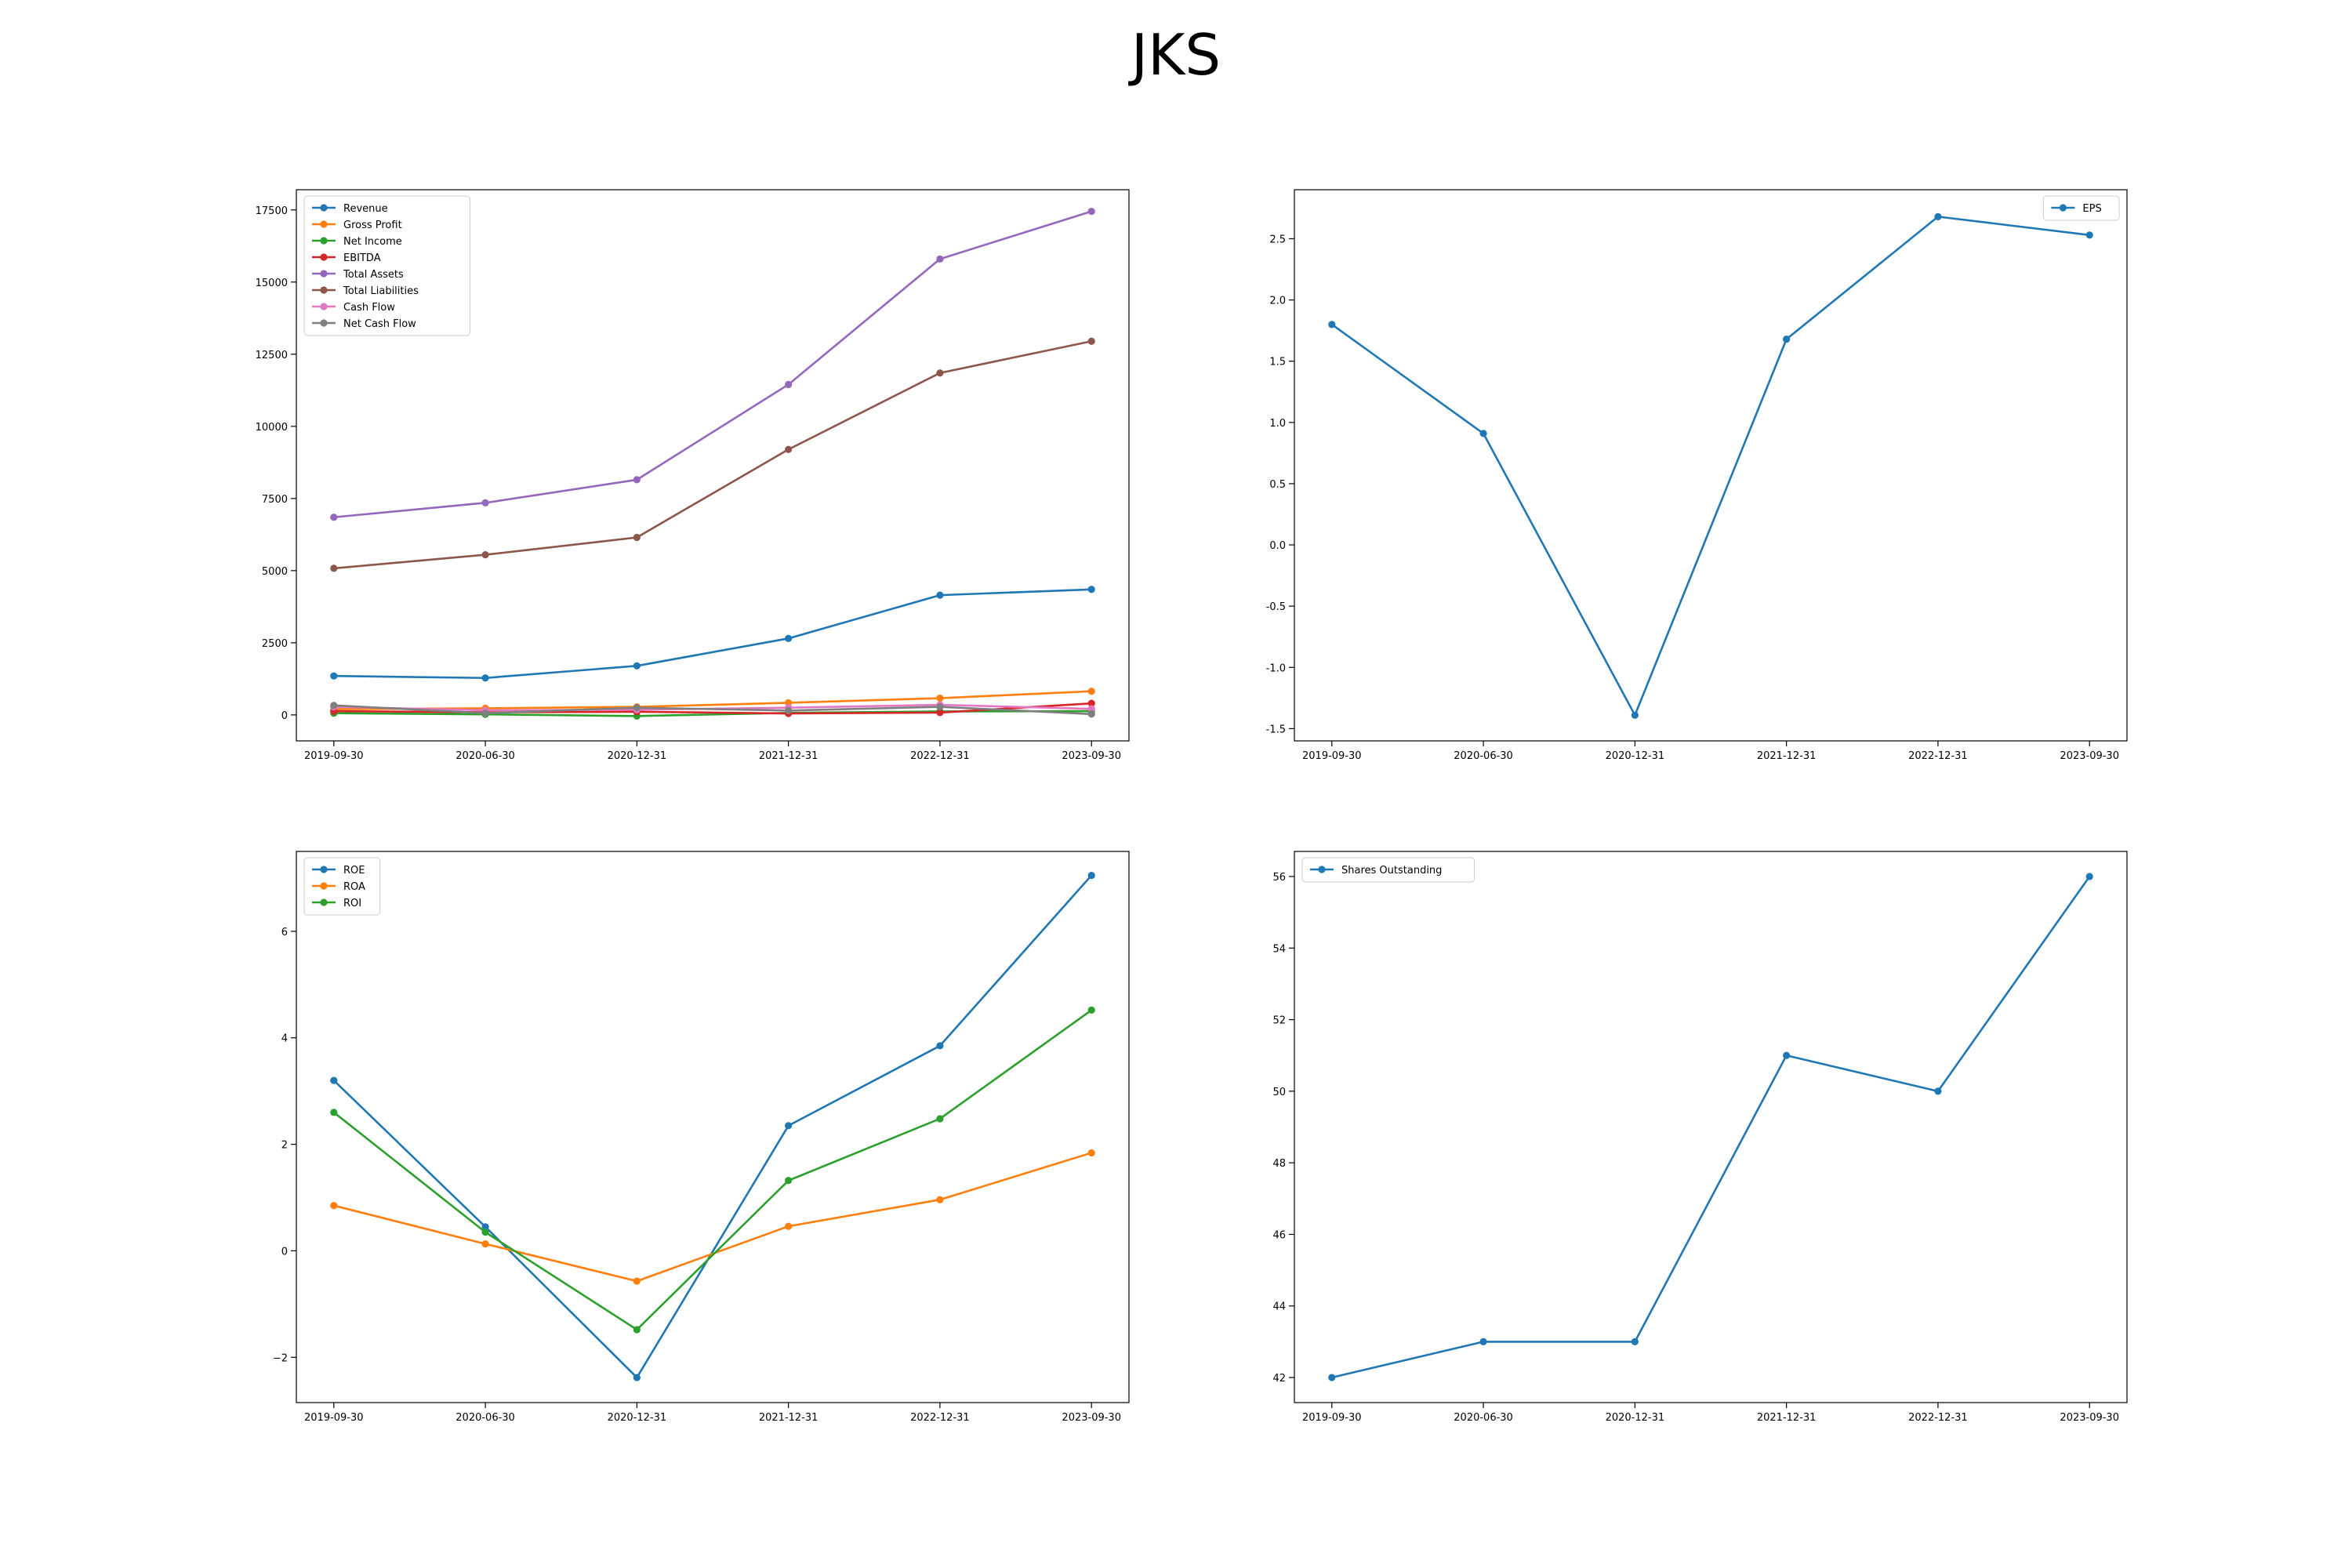 Image resolution: width=2352 pixels, height=1568 pixels. What do you see at coordinates (1276, 668) in the screenshot?
I see `y-tick-label: -1.0` at bounding box center [1276, 668].